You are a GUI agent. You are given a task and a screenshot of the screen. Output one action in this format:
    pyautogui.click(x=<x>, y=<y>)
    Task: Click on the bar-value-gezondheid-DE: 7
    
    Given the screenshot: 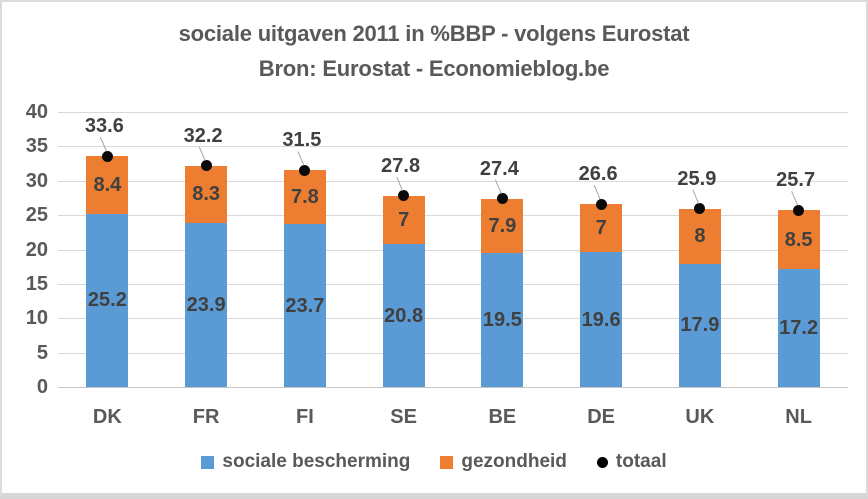 What is the action you would take?
    pyautogui.click(x=601, y=228)
    